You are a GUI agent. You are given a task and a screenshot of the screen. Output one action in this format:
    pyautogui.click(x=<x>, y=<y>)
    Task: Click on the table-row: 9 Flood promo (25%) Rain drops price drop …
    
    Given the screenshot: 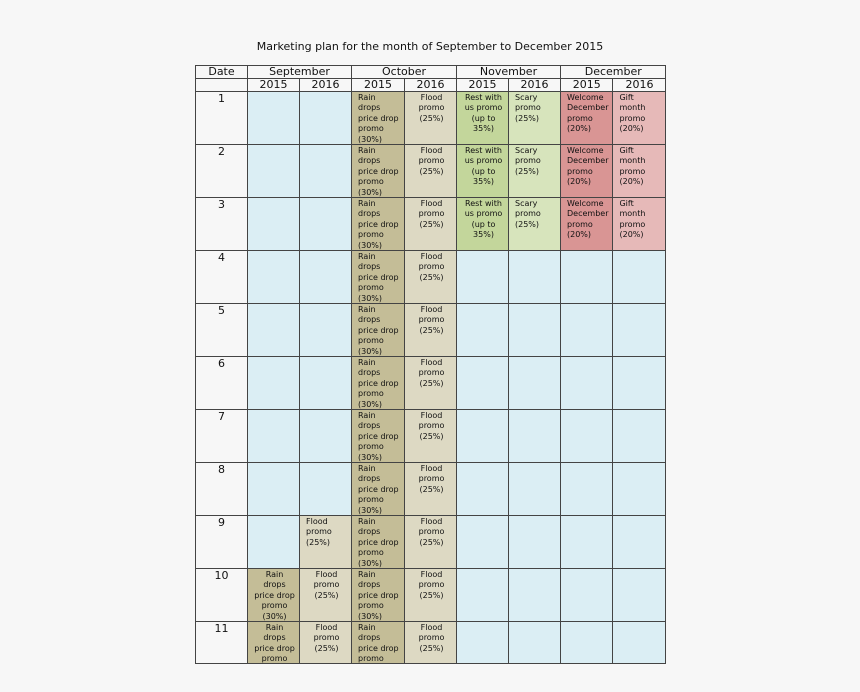 What is the action you would take?
    pyautogui.click(x=431, y=542)
    